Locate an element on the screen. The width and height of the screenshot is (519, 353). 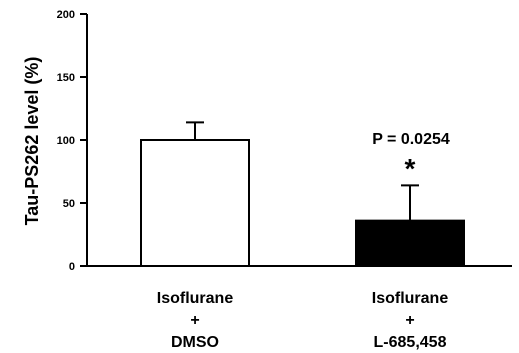
significance-star: * is located at coordinates (410, 168).